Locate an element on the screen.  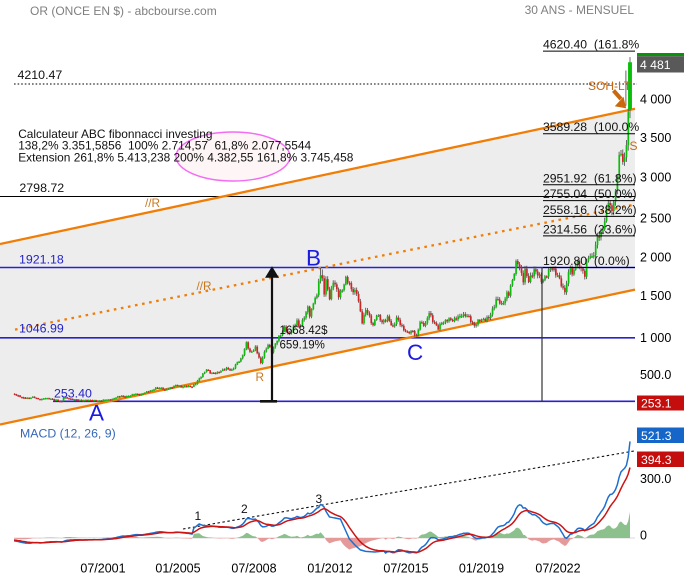
svg-text: 2 000 is located at coordinates (655, 258).